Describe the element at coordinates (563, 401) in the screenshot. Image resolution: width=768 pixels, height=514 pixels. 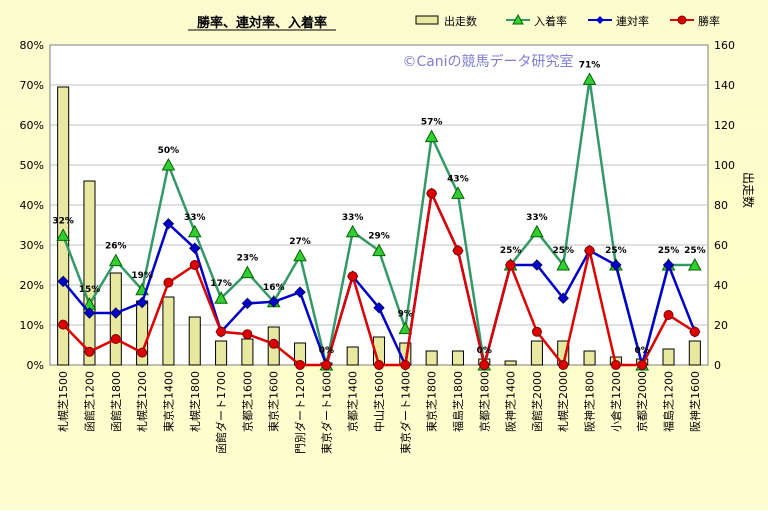
I see `x-tick-label: 札幌芝2000` at that location.